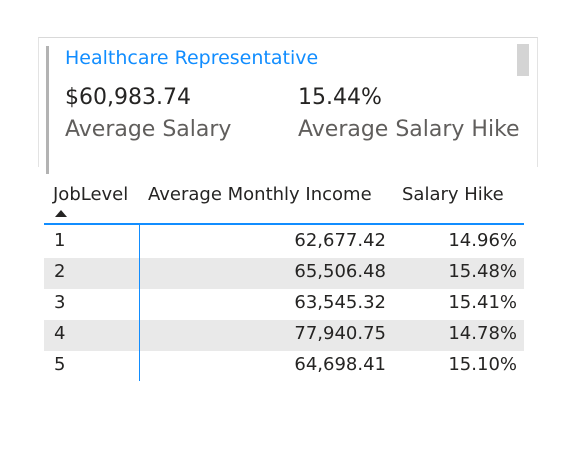 This screenshot has height=450, width=575. I want to click on cell-average-monthly-income: 62,677.42, so click(340, 240).